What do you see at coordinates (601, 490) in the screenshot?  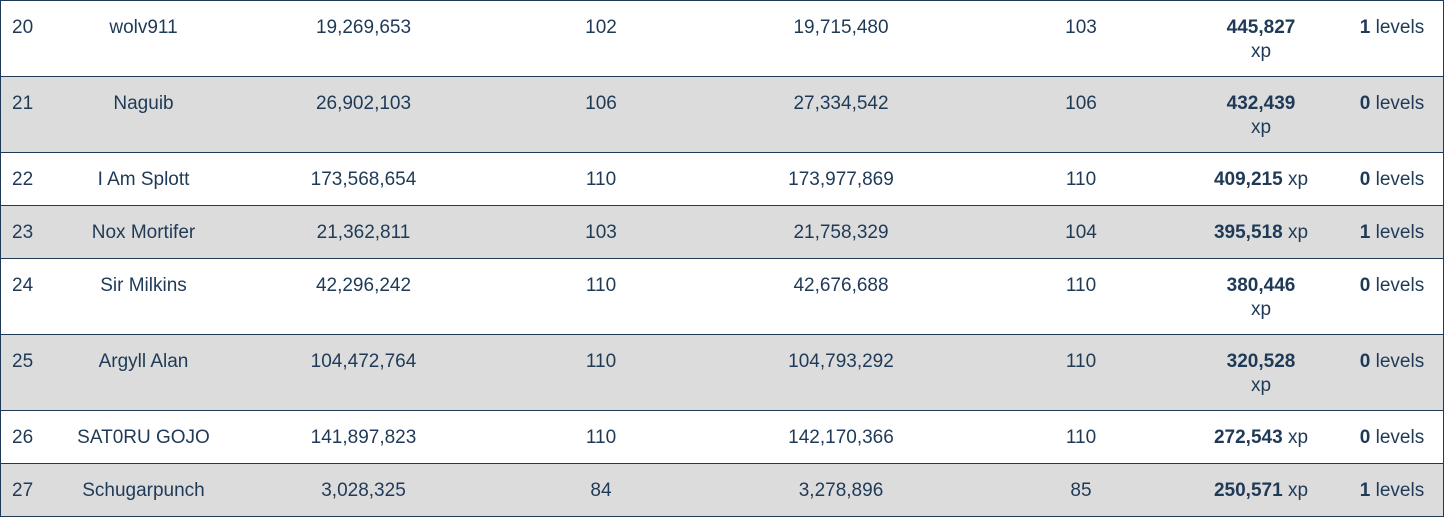 I see `level-start-cell: 84` at bounding box center [601, 490].